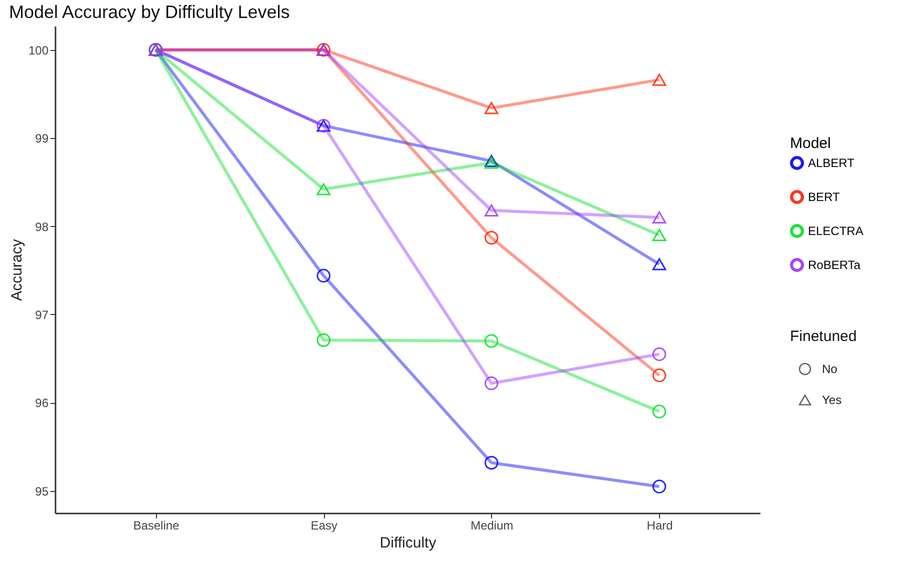 This screenshot has height=569, width=917. I want to click on legend-label: ALBERT, so click(832, 163).